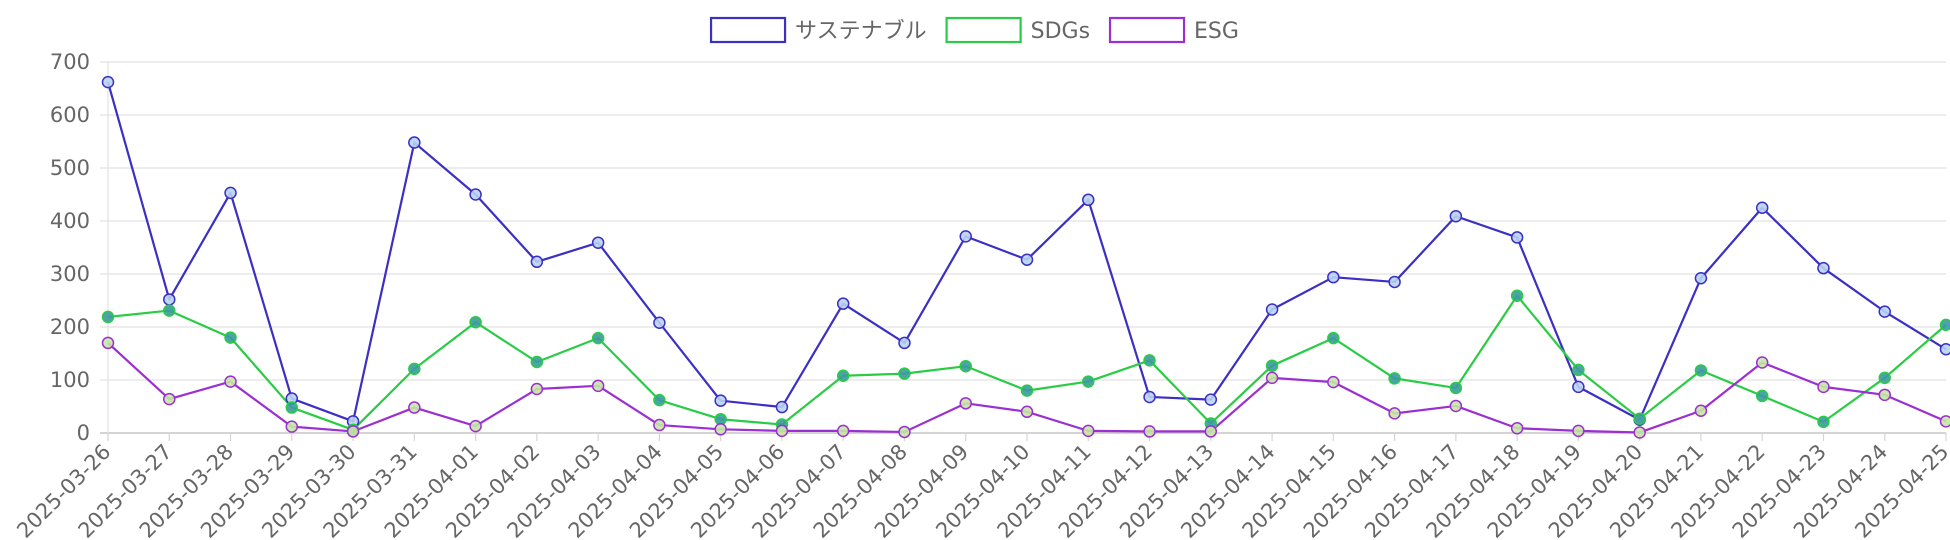 This screenshot has height=540, width=1950. Describe the element at coordinates (70, 327) in the screenshot. I see `y-tick-label: 200` at that location.